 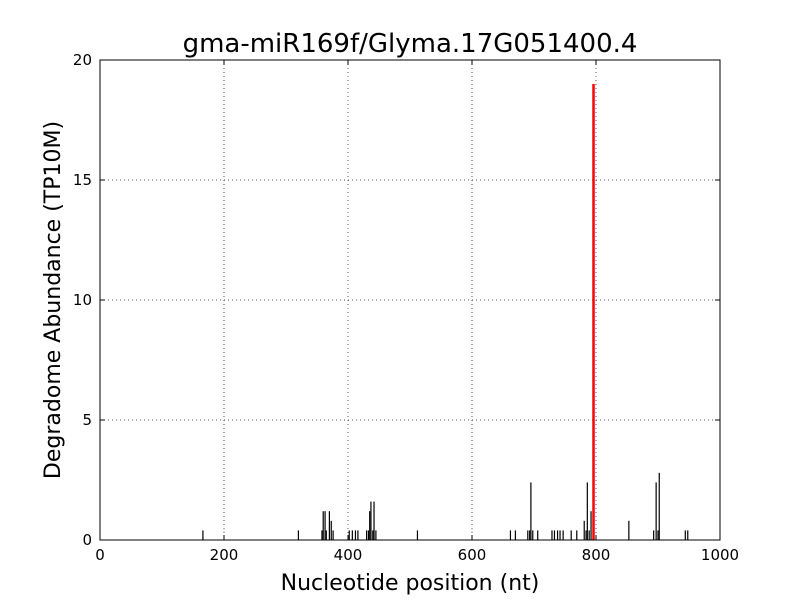 I want to click on x-tick-label: 800, so click(x=596, y=555).